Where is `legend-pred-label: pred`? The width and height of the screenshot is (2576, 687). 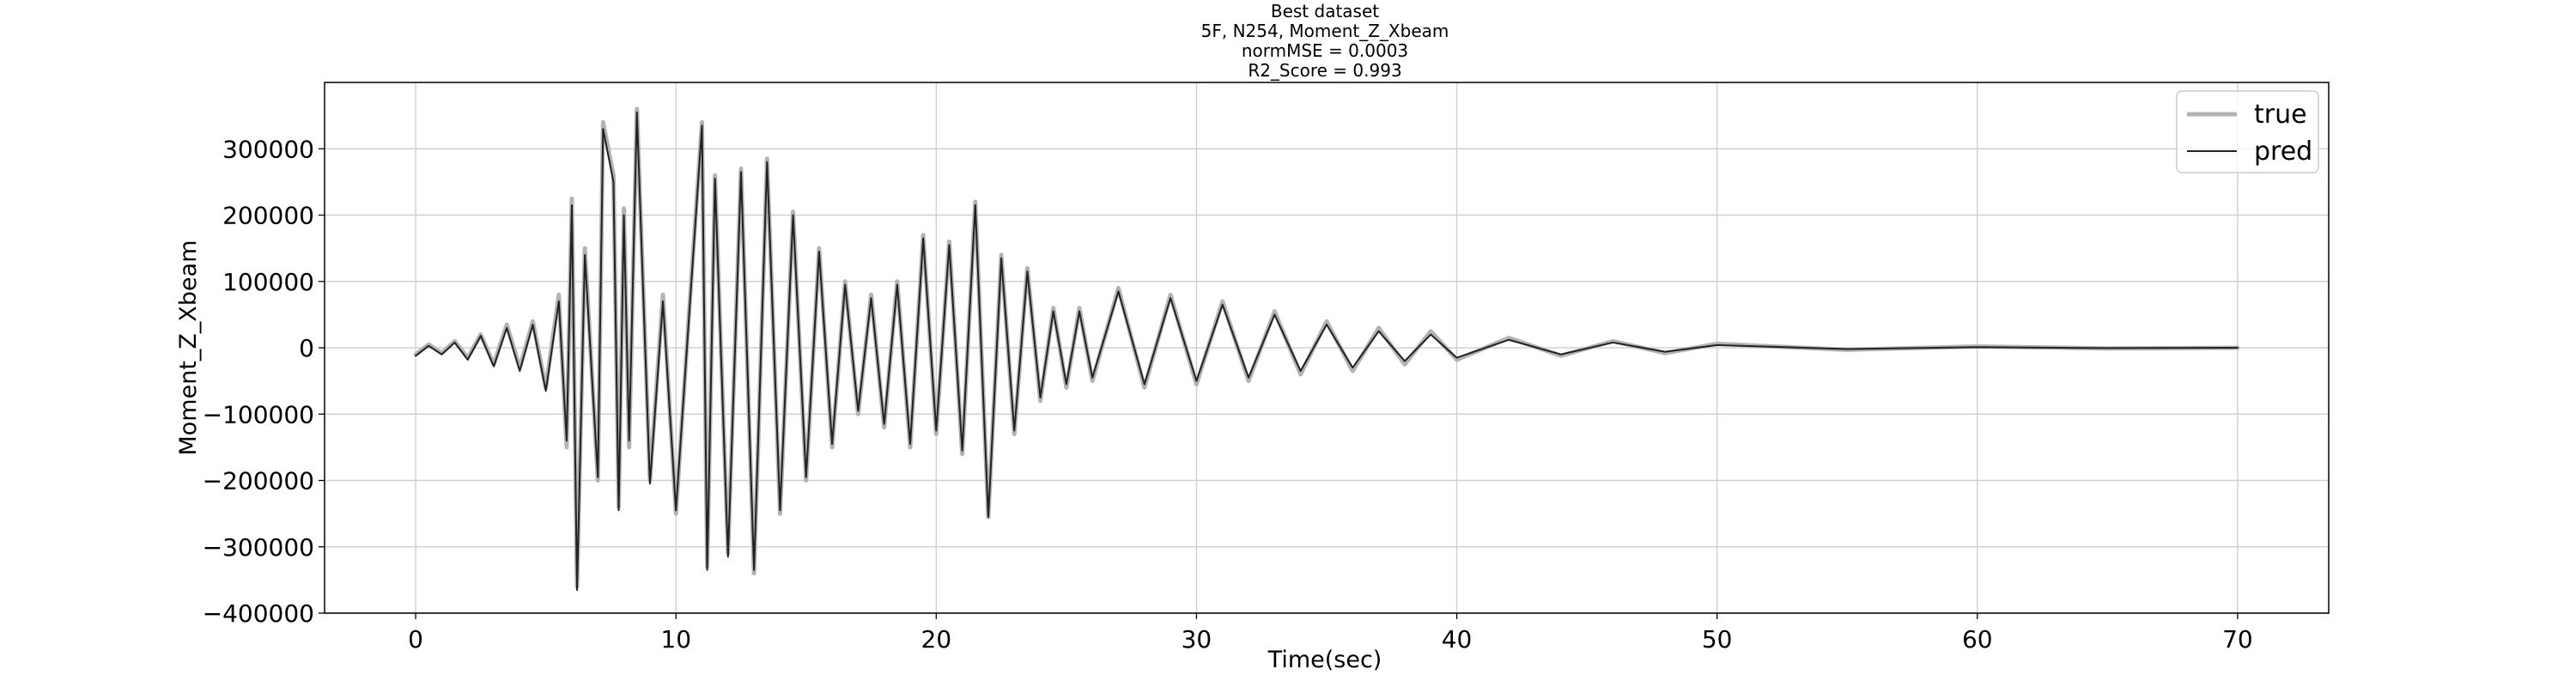 legend-pred-label: pred is located at coordinates (2283, 152).